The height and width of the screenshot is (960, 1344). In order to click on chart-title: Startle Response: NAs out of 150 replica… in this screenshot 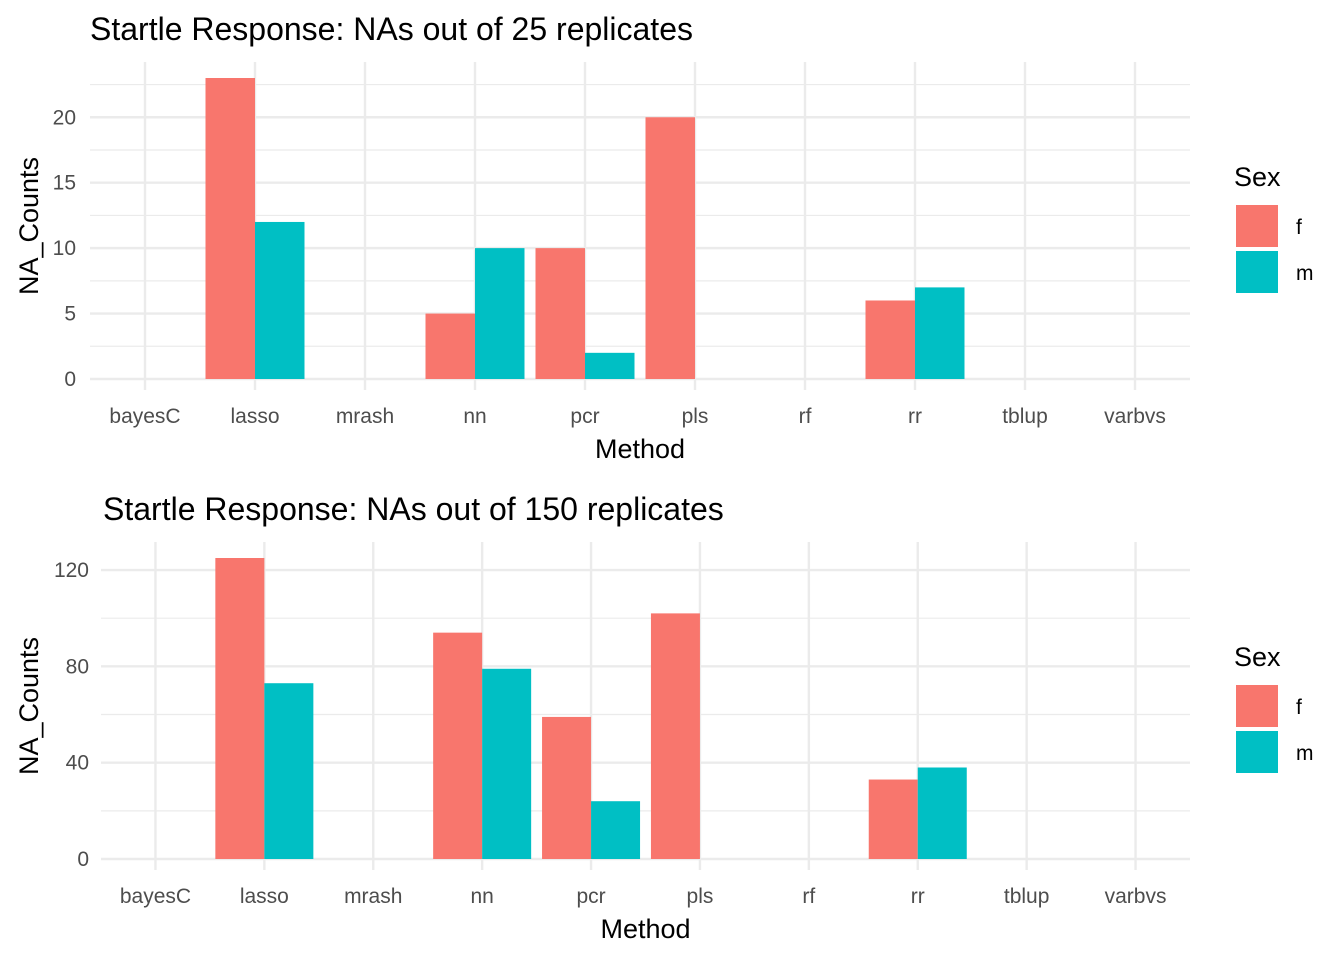, I will do `click(413, 509)`.